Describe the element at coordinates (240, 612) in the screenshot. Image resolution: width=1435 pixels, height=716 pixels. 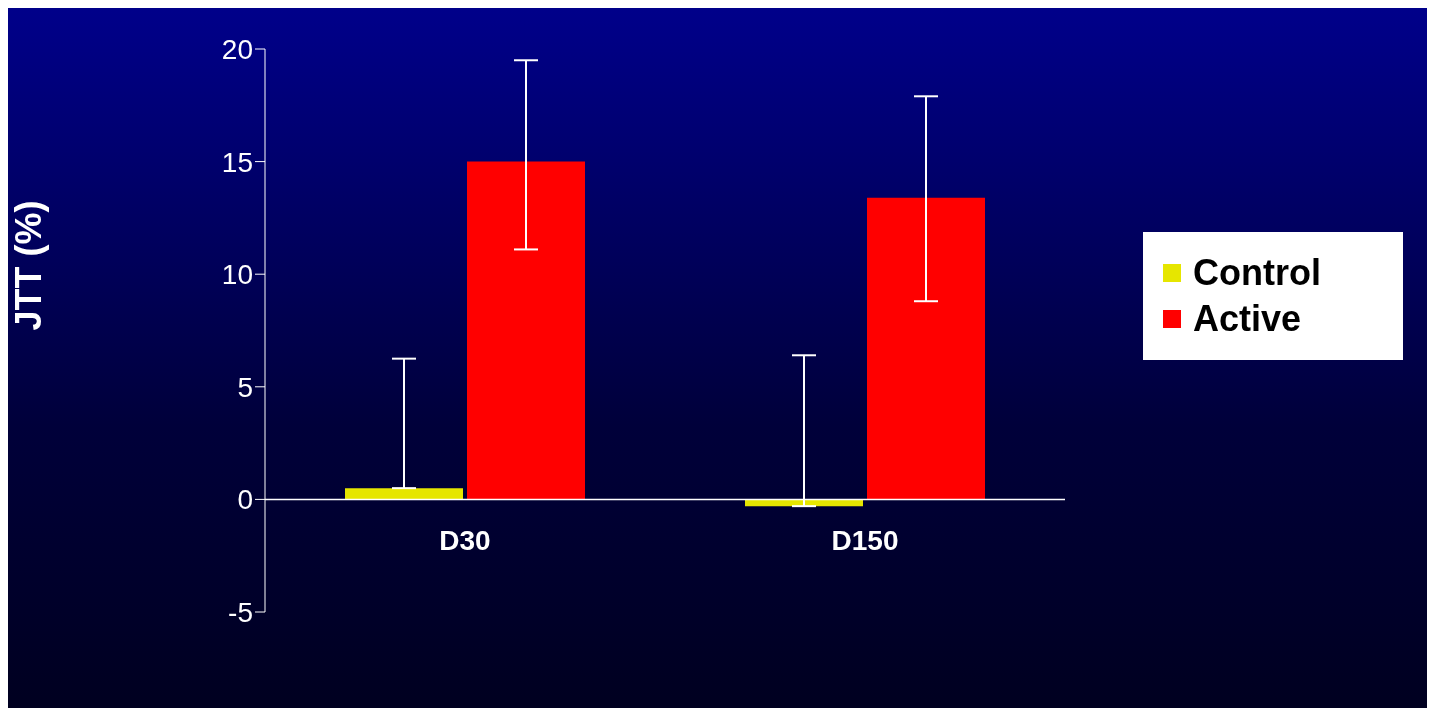
I see `y-tick-label: -5` at that location.